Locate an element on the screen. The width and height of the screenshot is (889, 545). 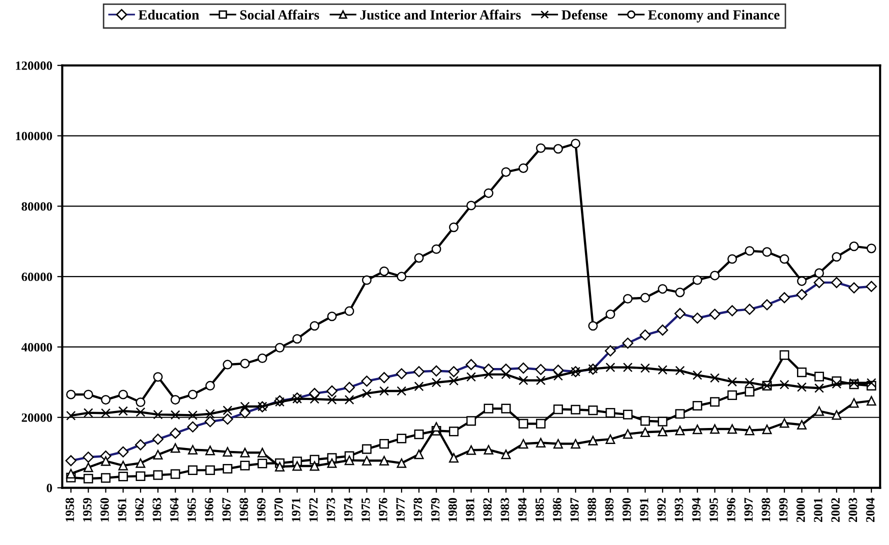
legend-label: Social Affairs is located at coordinates (280, 15).